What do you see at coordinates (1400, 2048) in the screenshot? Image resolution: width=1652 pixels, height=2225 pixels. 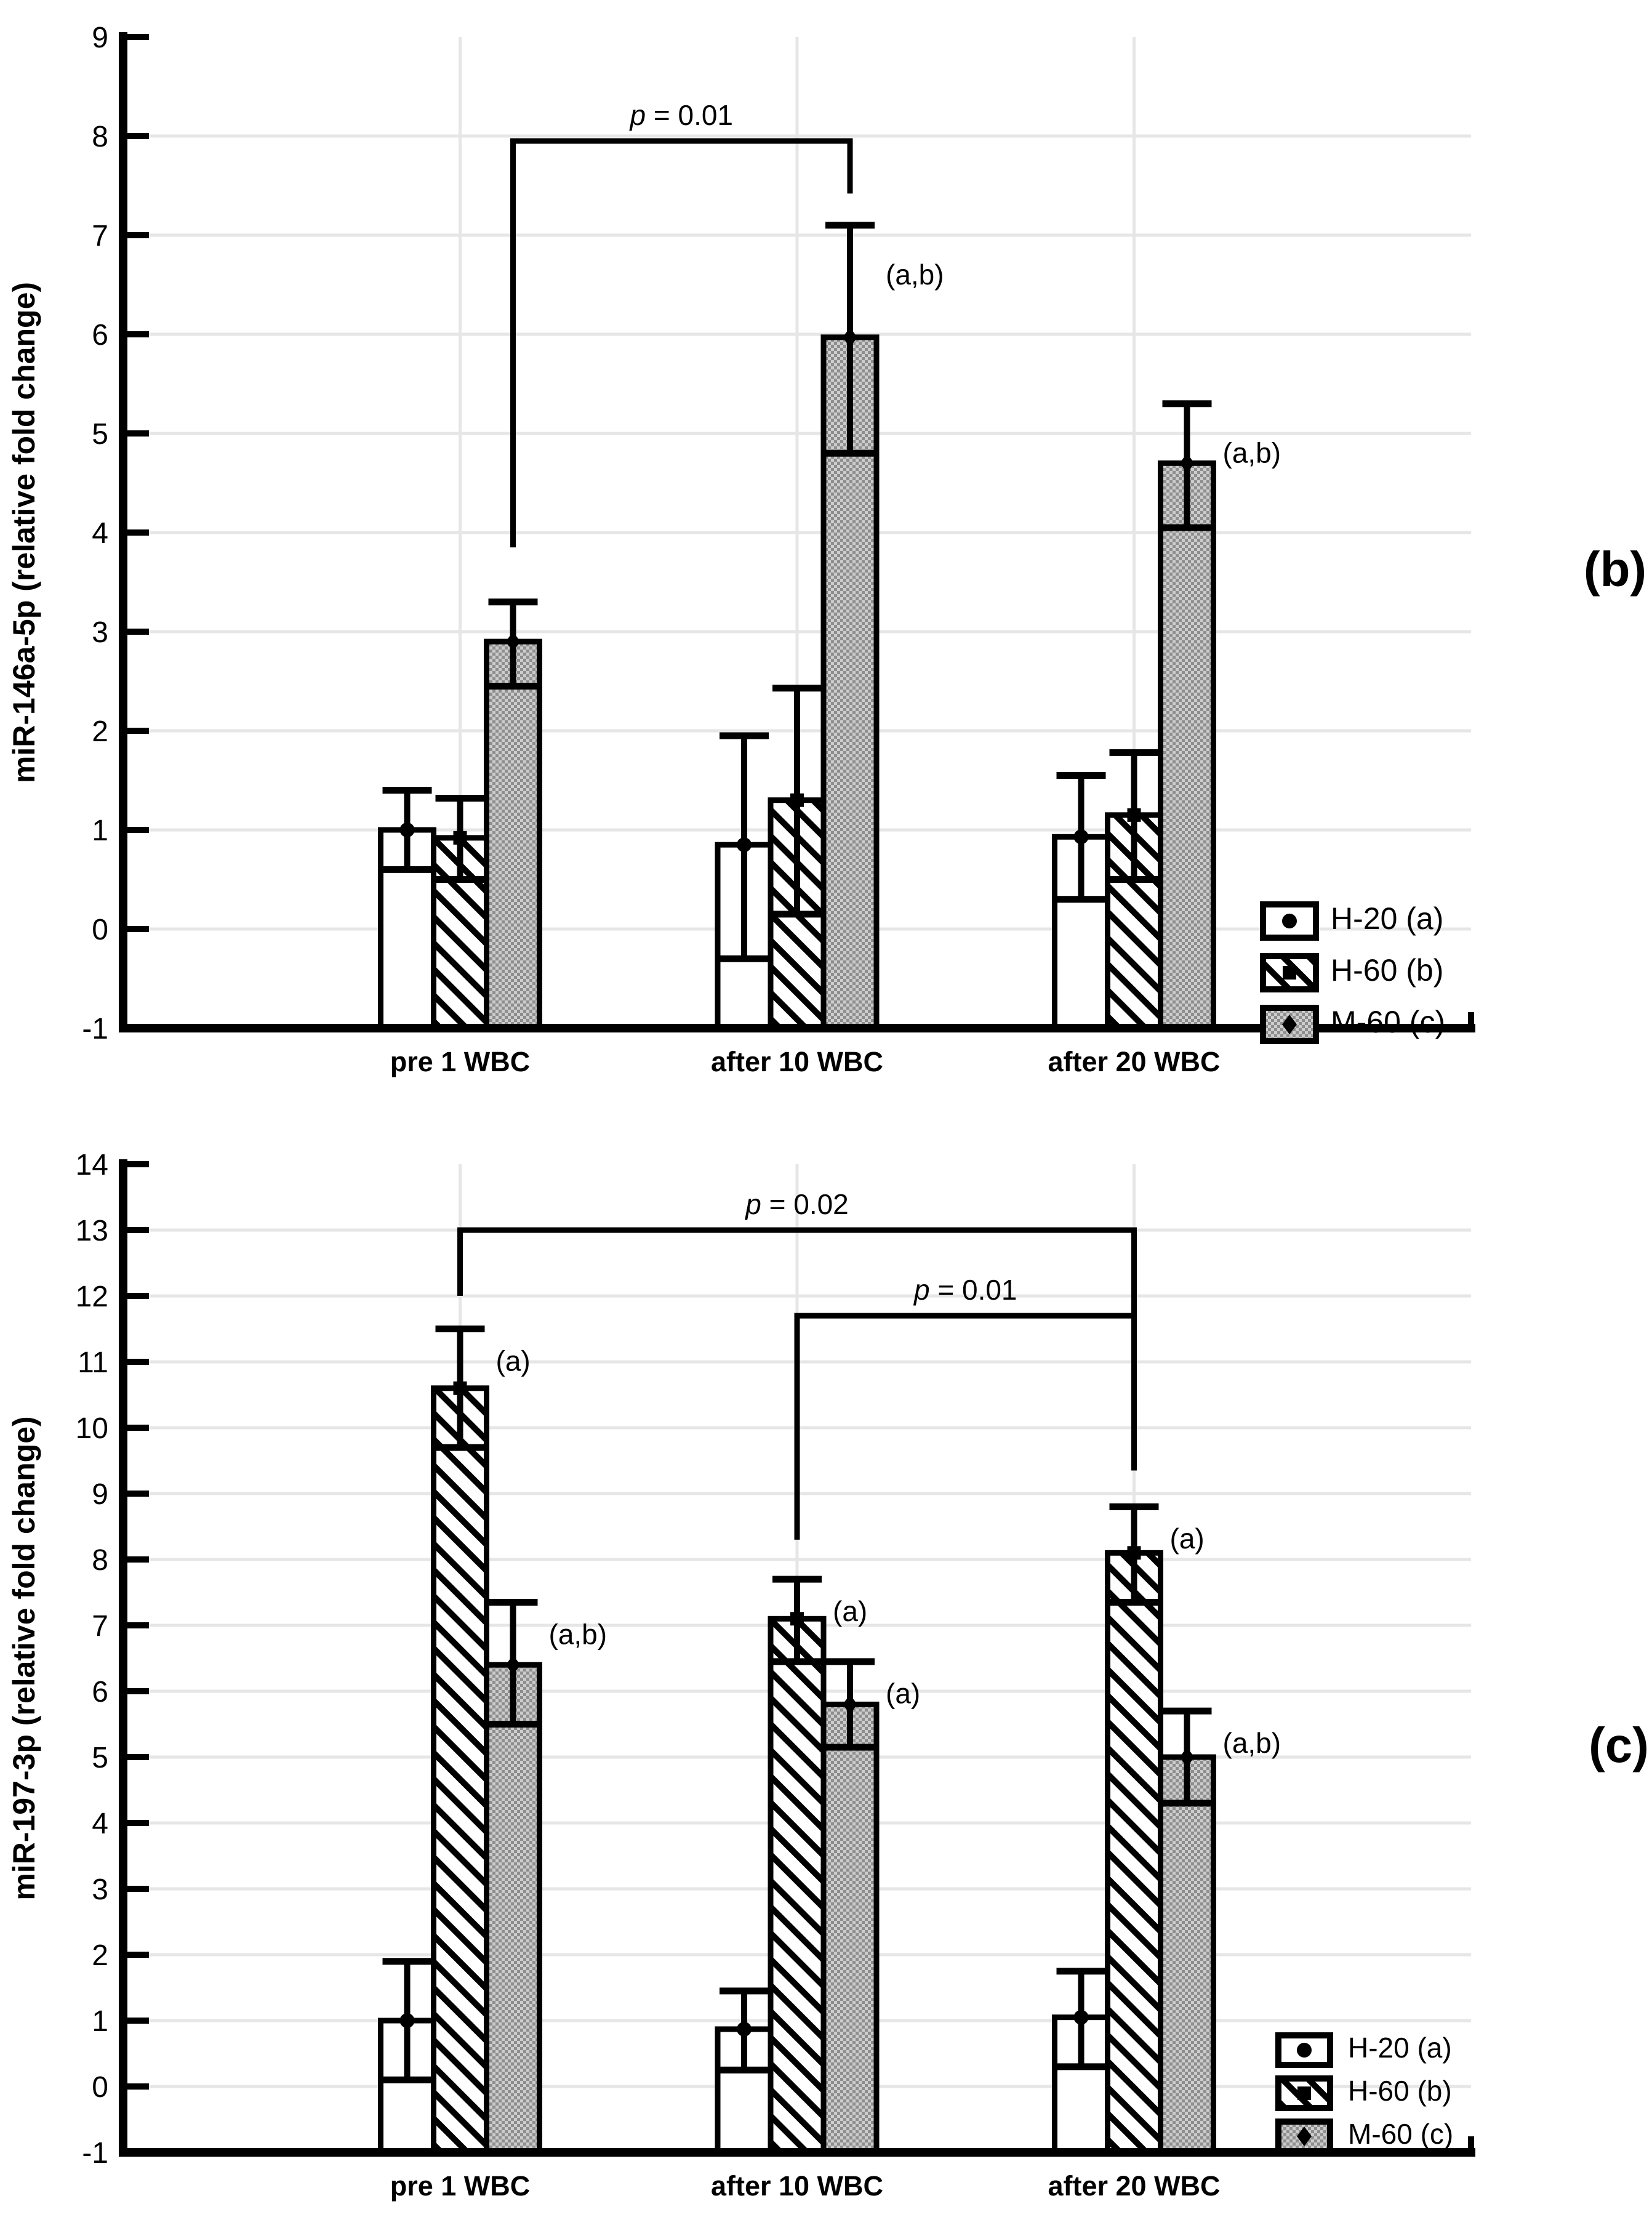 I see `legend-label: H-20 (a)` at bounding box center [1400, 2048].